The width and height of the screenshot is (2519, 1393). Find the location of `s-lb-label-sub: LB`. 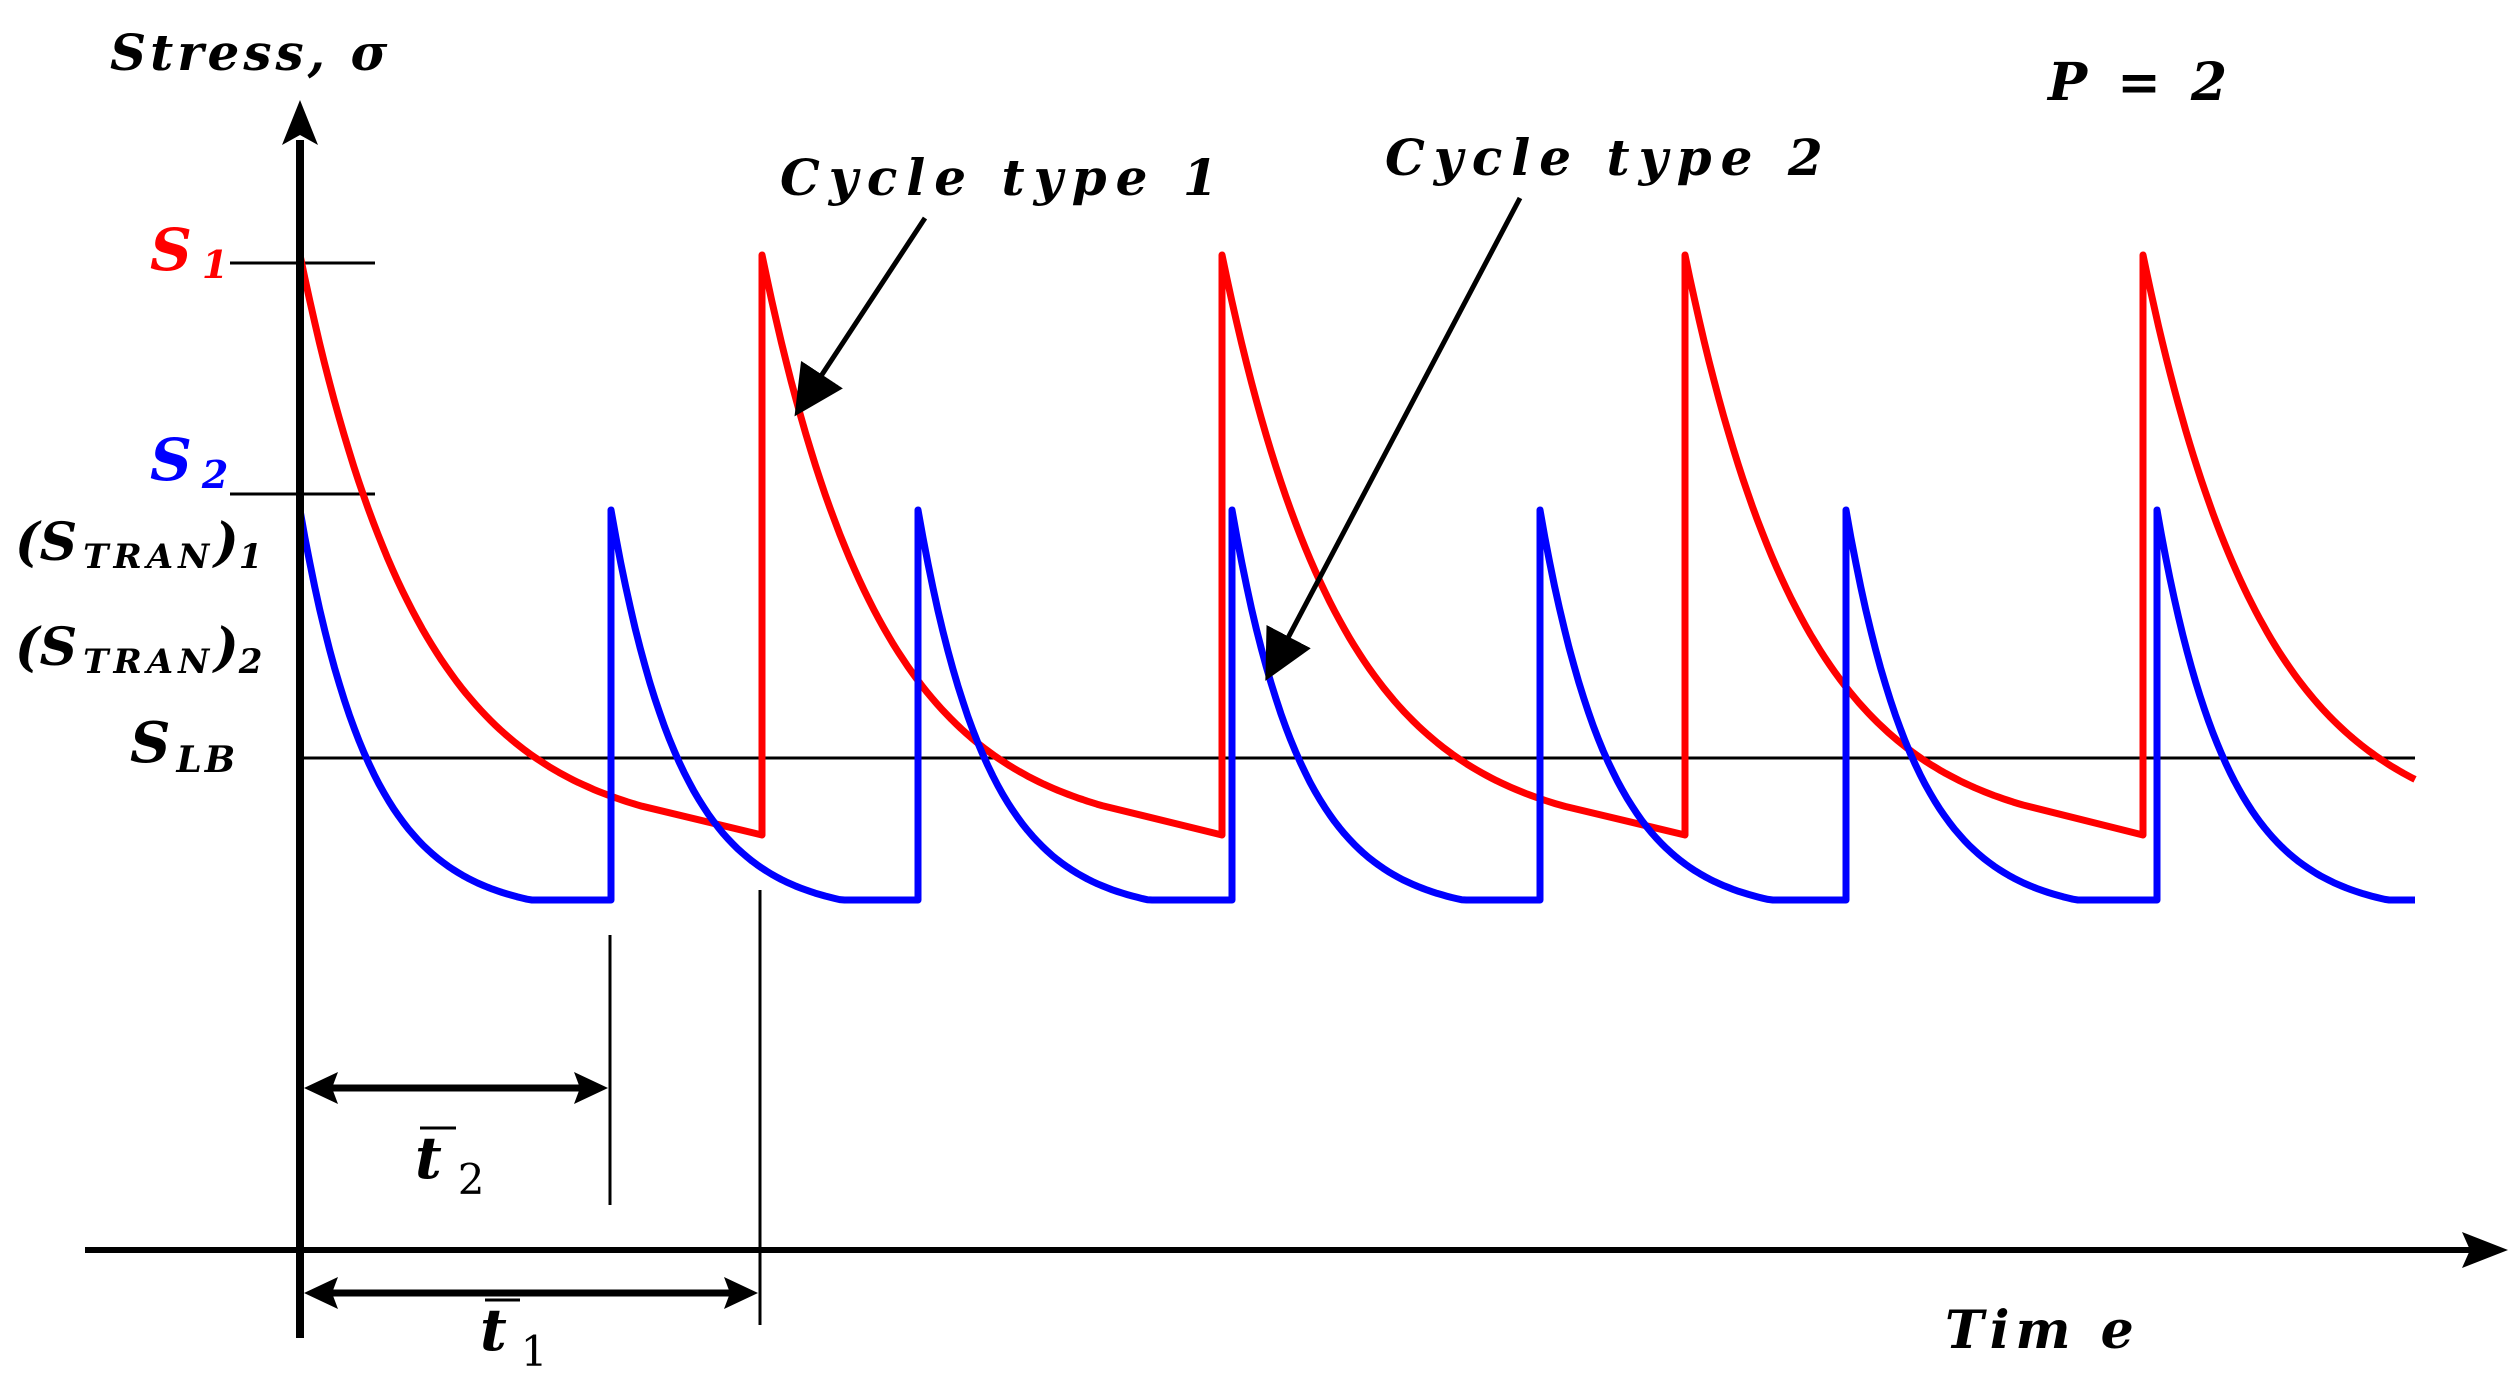

s-lb-label-sub: LB is located at coordinates (206, 760).